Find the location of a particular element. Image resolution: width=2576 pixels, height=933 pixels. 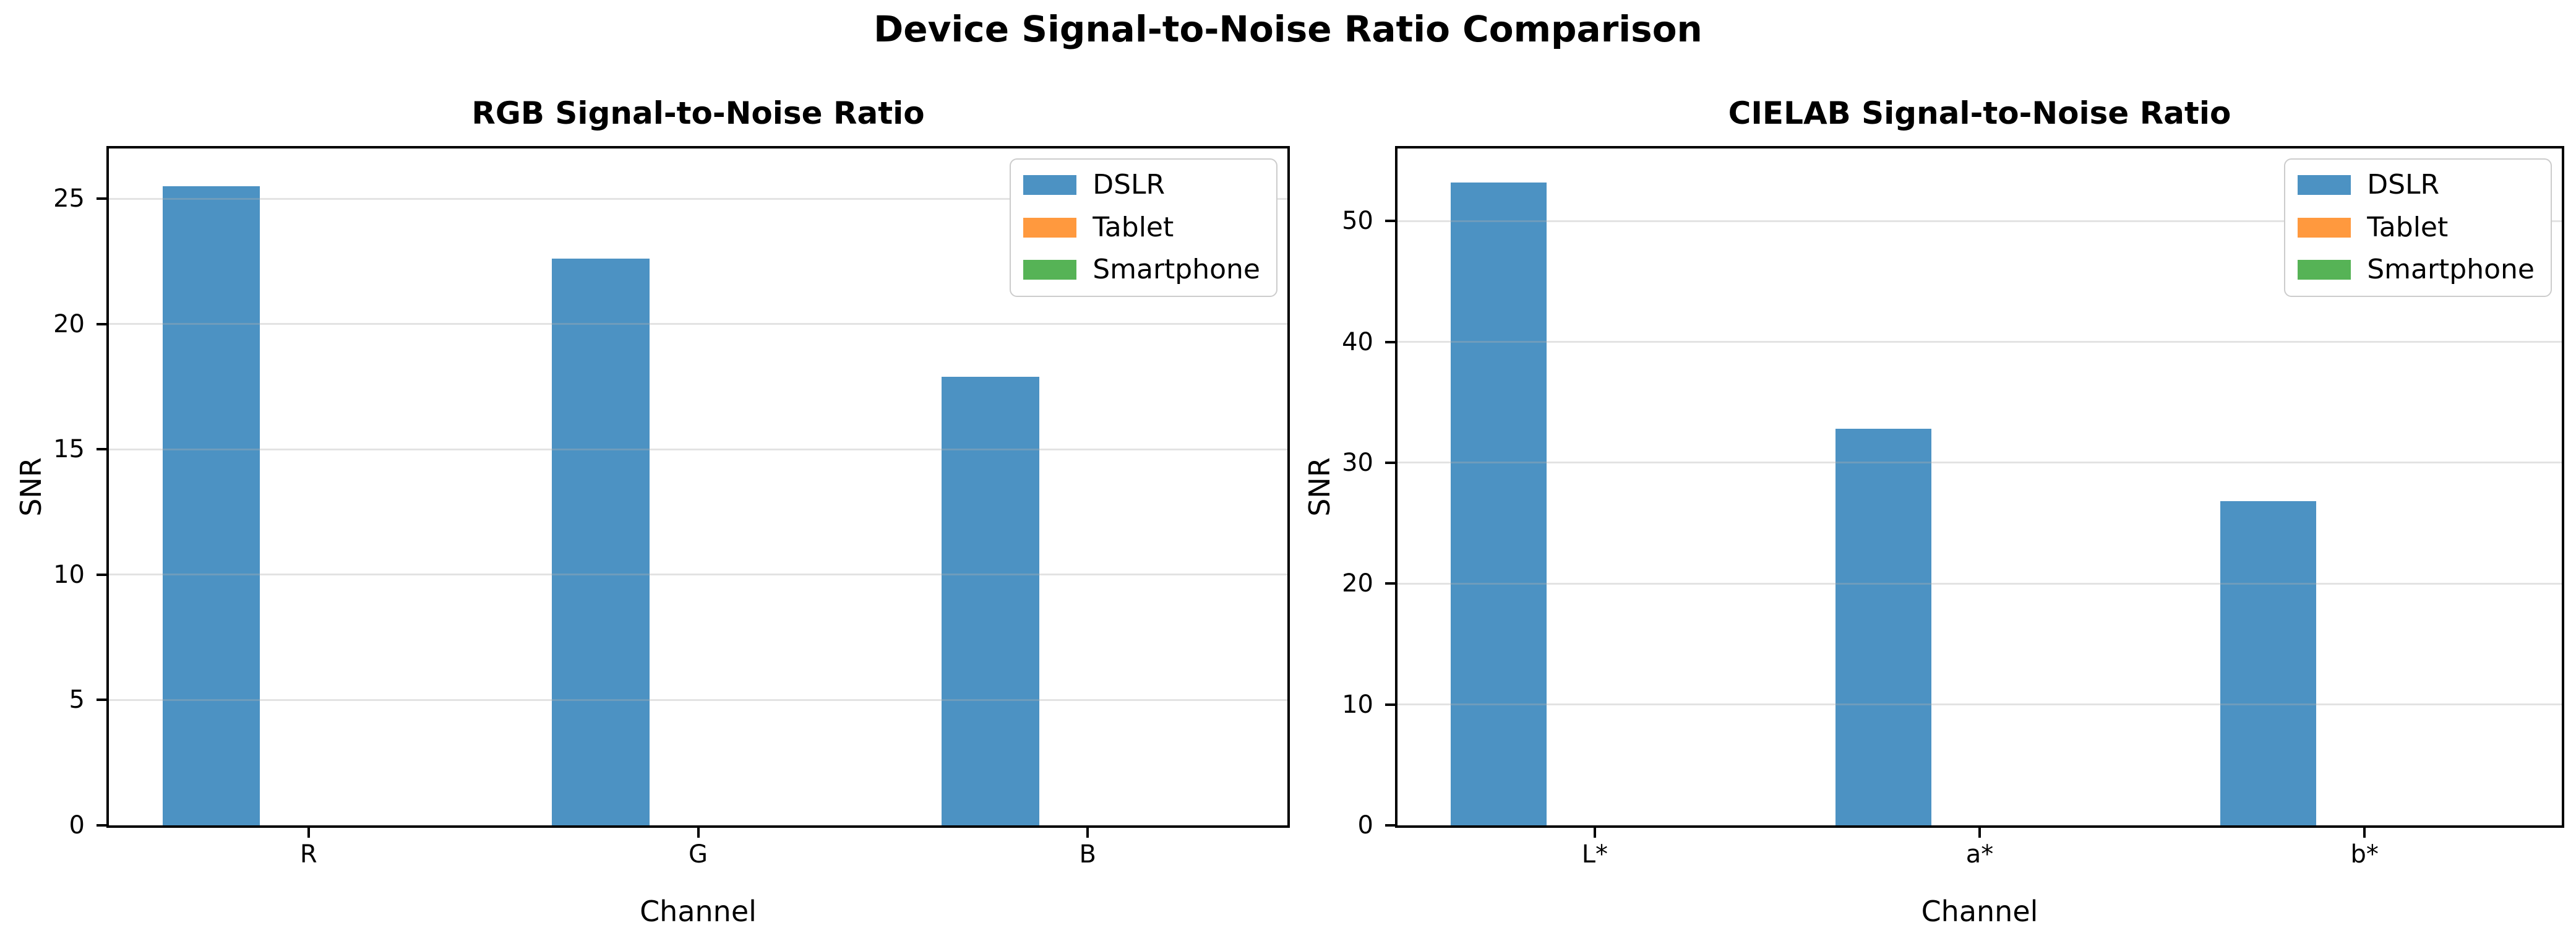

bar-dslr-a is located at coordinates (1884, 627).